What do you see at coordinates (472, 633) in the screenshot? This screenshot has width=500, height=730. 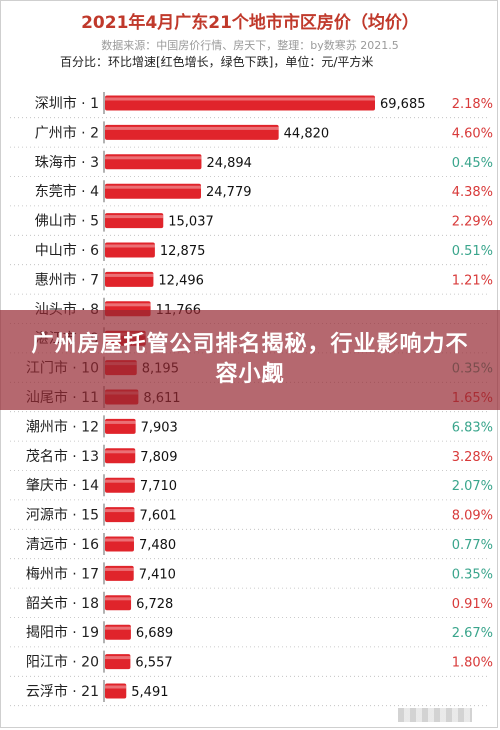 I see `change-label: 2.67%` at bounding box center [472, 633].